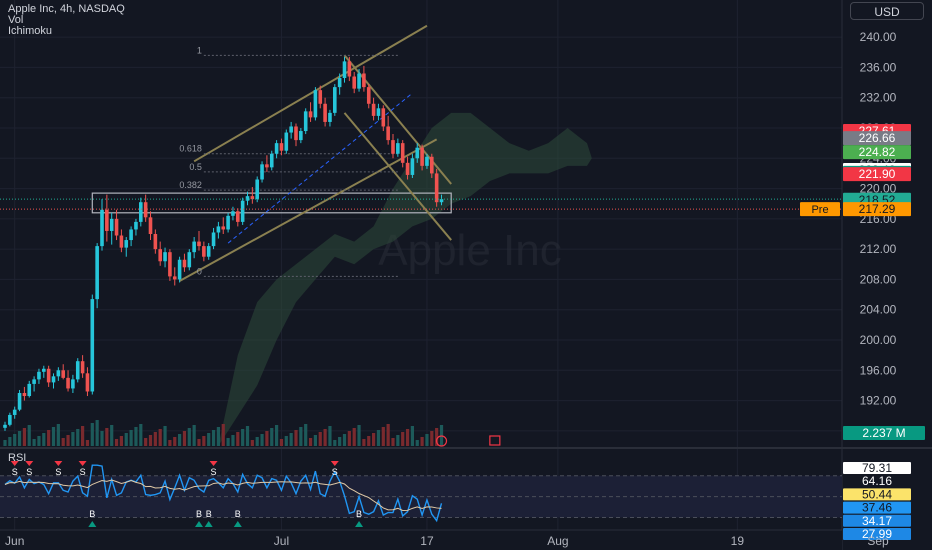 This screenshot has height=550, width=932. What do you see at coordinates (30, 31) in the screenshot?
I see `ichimoku-indicator-label: Ichimoku` at bounding box center [30, 31].